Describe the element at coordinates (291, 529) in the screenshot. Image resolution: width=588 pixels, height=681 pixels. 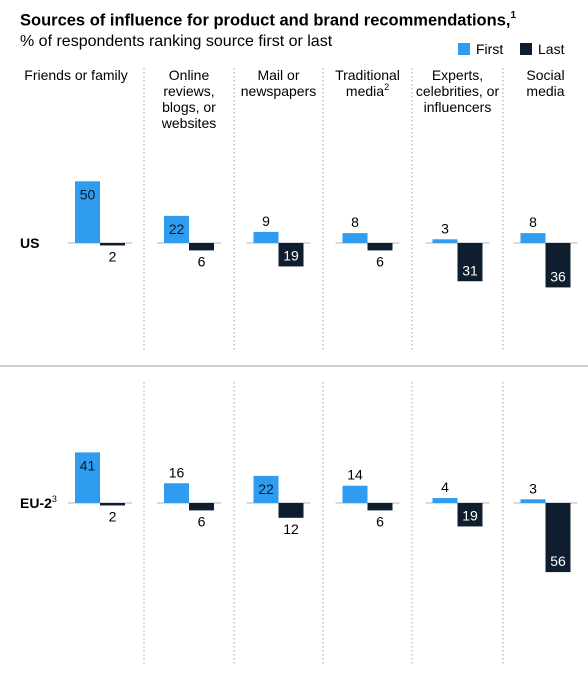
I see `value-last-1-2: 12` at that location.